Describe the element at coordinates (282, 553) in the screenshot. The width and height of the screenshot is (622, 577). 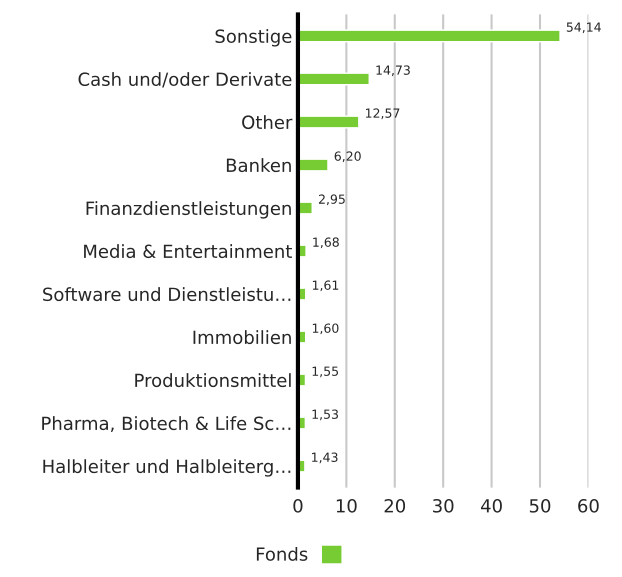
I see `legend-label: Fonds` at that location.